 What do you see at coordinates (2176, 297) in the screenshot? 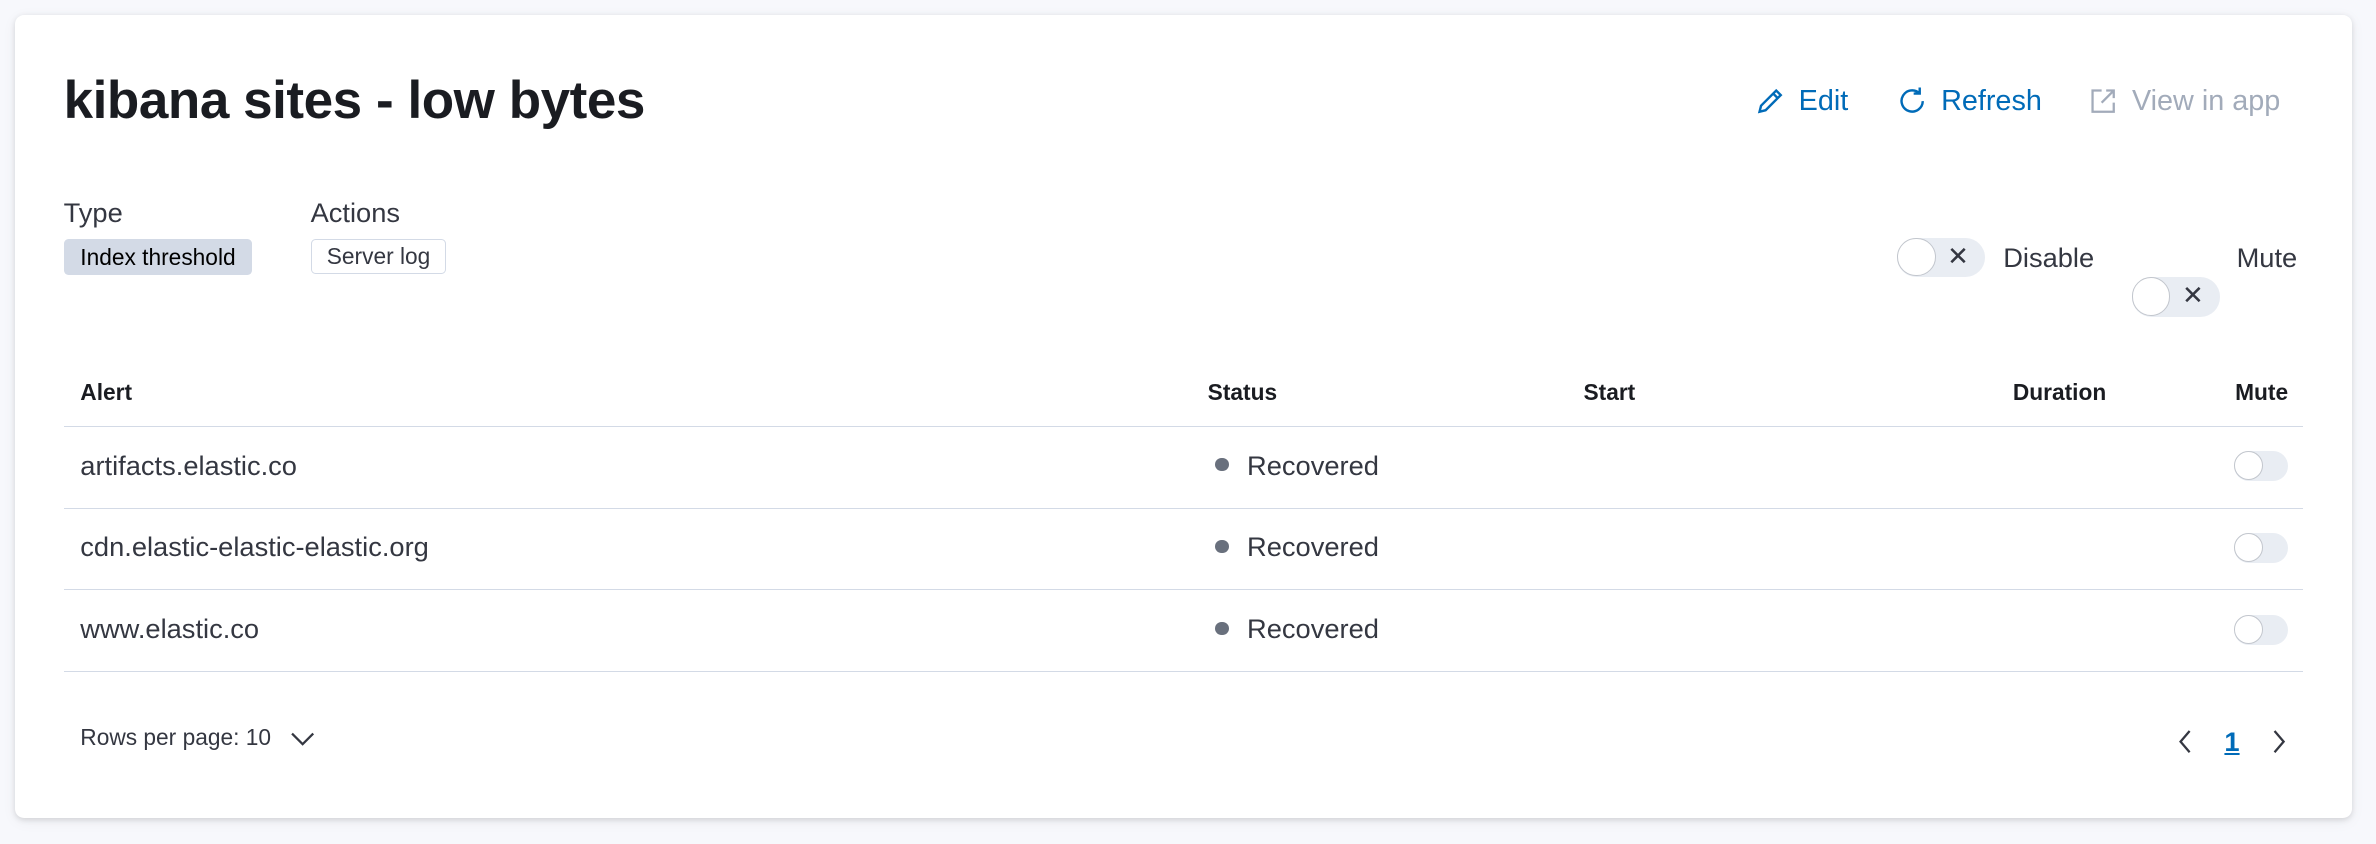
I see `mute-switch: ✕` at bounding box center [2176, 297].